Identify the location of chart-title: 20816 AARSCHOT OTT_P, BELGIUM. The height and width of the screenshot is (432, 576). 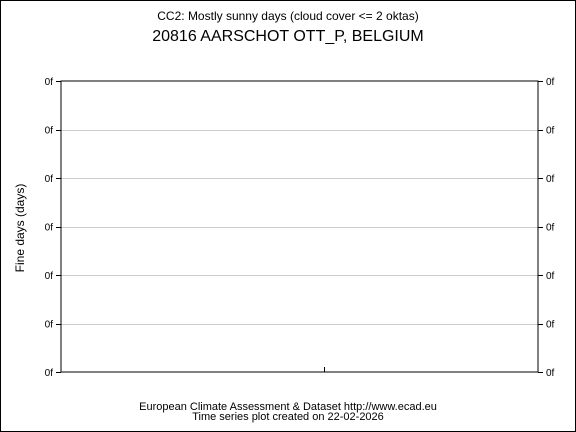
(288, 36).